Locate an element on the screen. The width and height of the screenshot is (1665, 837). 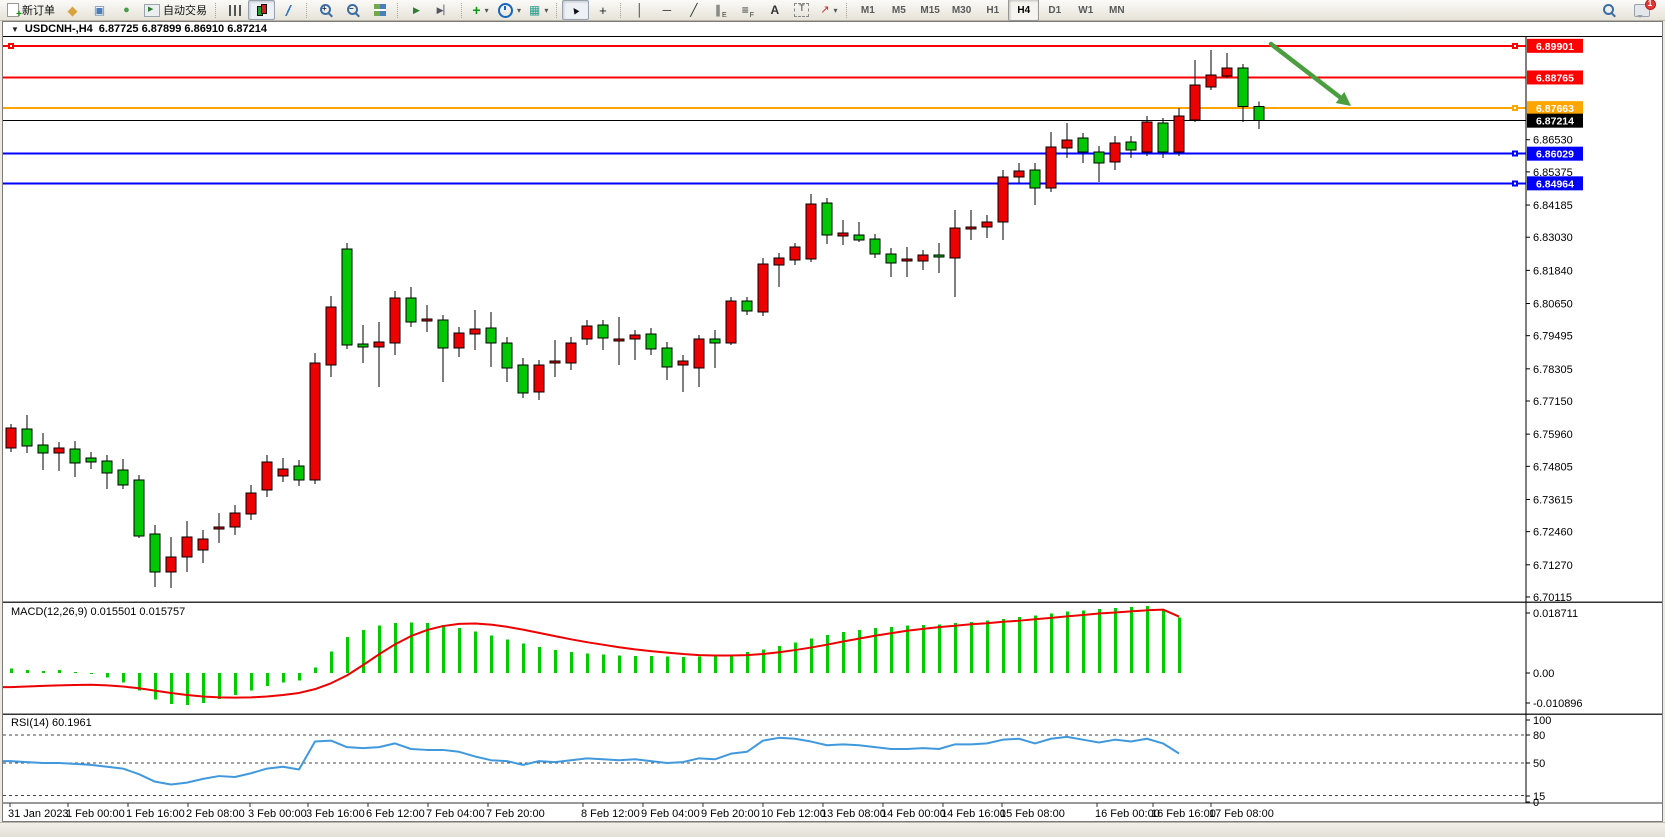
vertical-line-button: │ is located at coordinates (639, 10).